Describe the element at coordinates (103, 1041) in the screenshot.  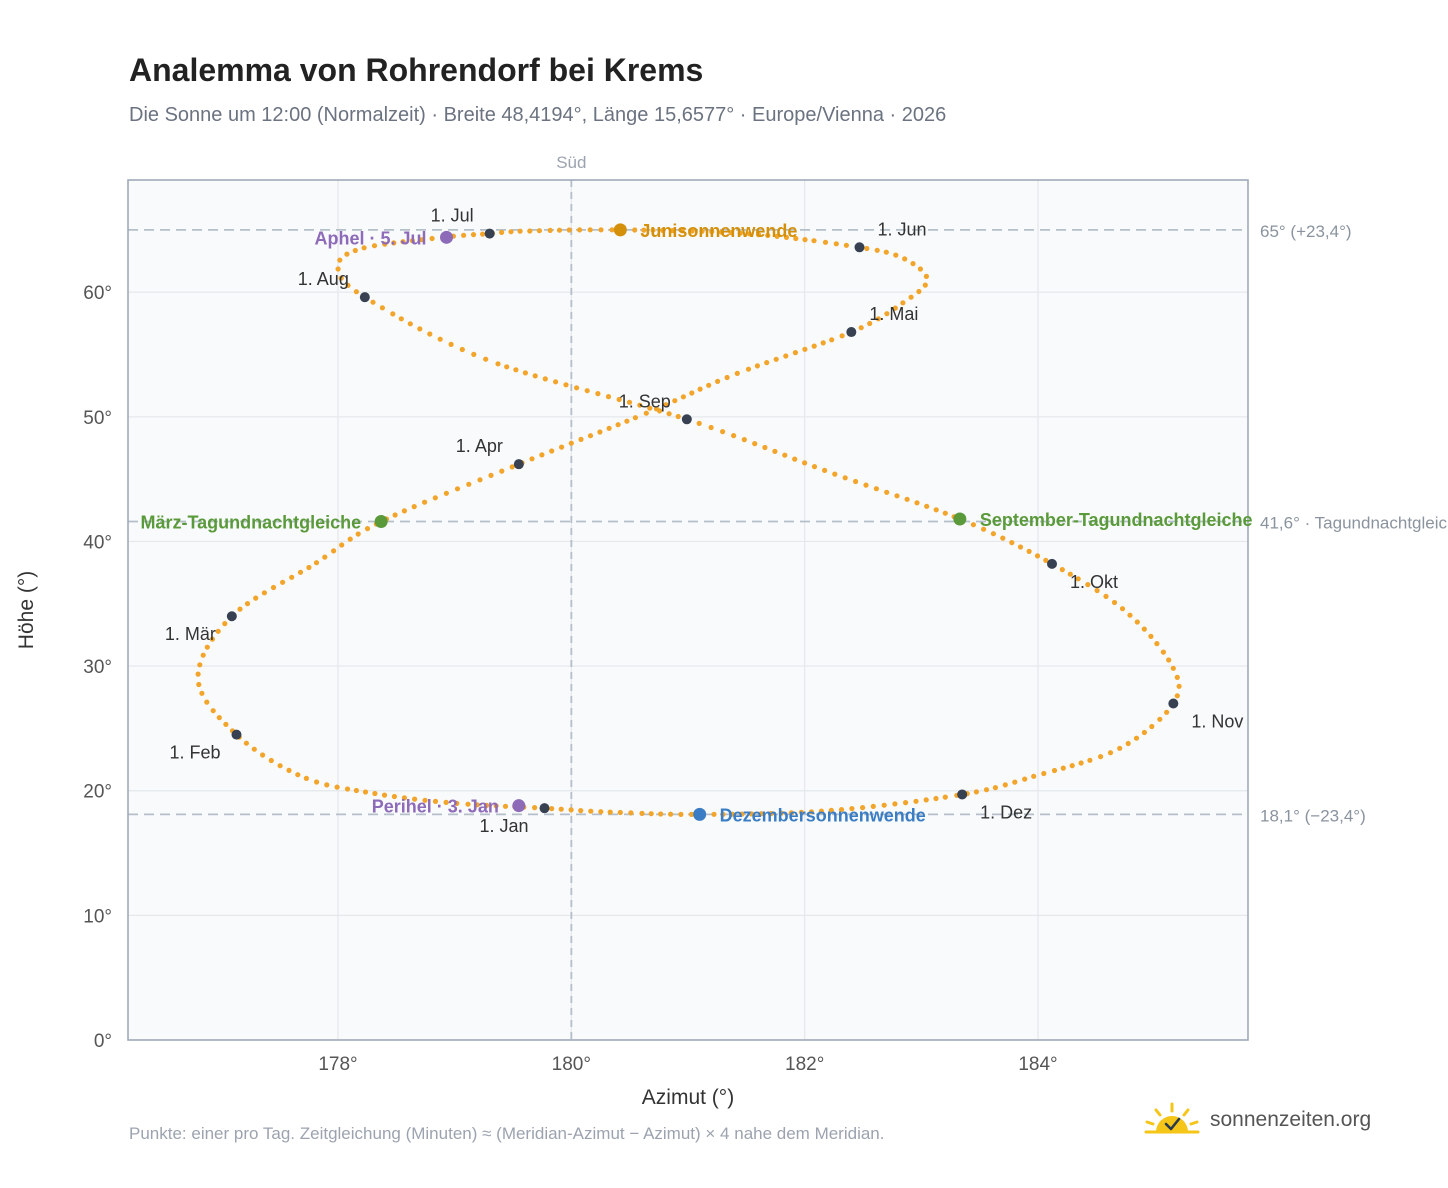
I see `y-tick-label: 0°` at that location.